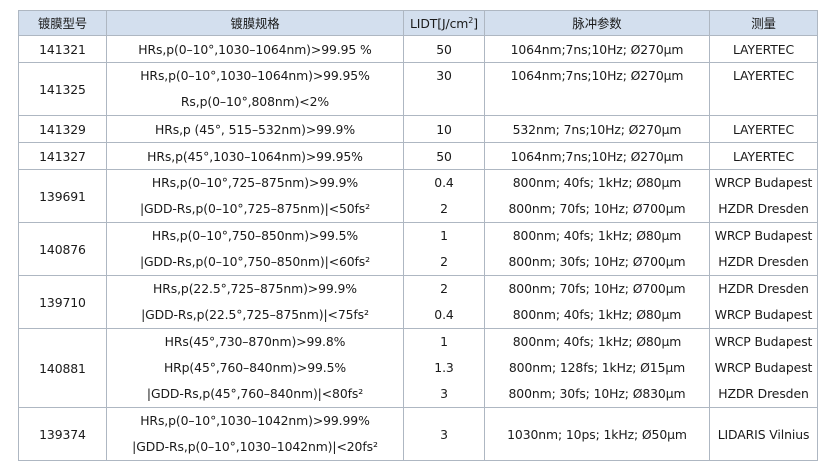  I want to click on coating-spec-cell: HRs,p (45°, 515–532nm)>99.9%, so click(255, 129).